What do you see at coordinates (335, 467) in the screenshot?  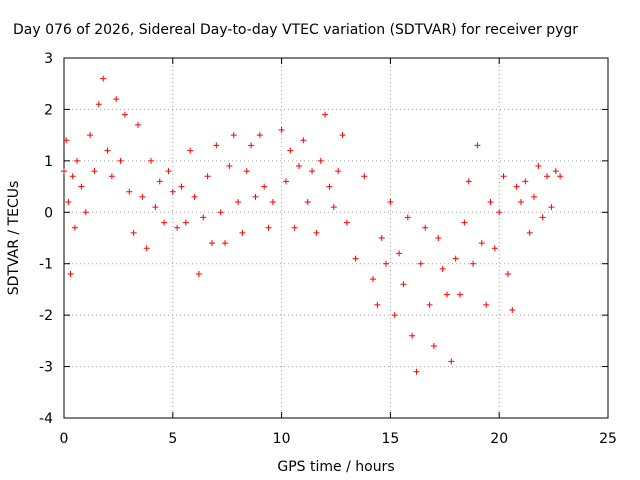 I see `x-axis-label: GPS time / hours` at bounding box center [335, 467].